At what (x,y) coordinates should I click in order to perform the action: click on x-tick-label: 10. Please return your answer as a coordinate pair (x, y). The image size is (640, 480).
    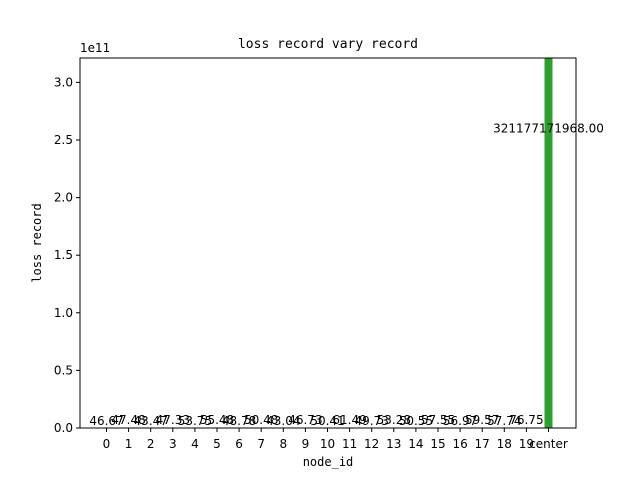
    Looking at the image, I should click on (327, 444).